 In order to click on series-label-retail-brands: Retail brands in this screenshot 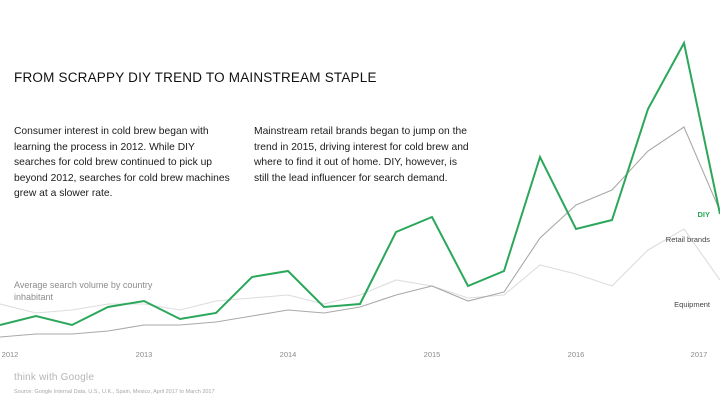, I will do `click(687, 239)`.